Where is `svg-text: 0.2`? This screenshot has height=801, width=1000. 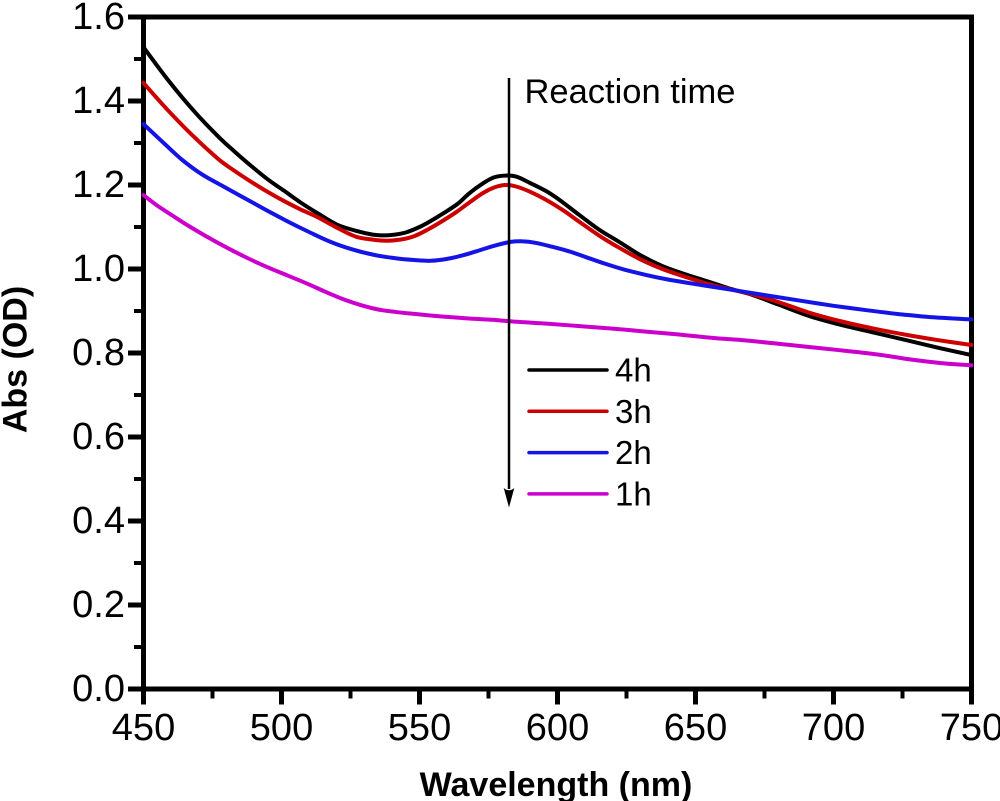 svg-text: 0.2 is located at coordinates (98, 605).